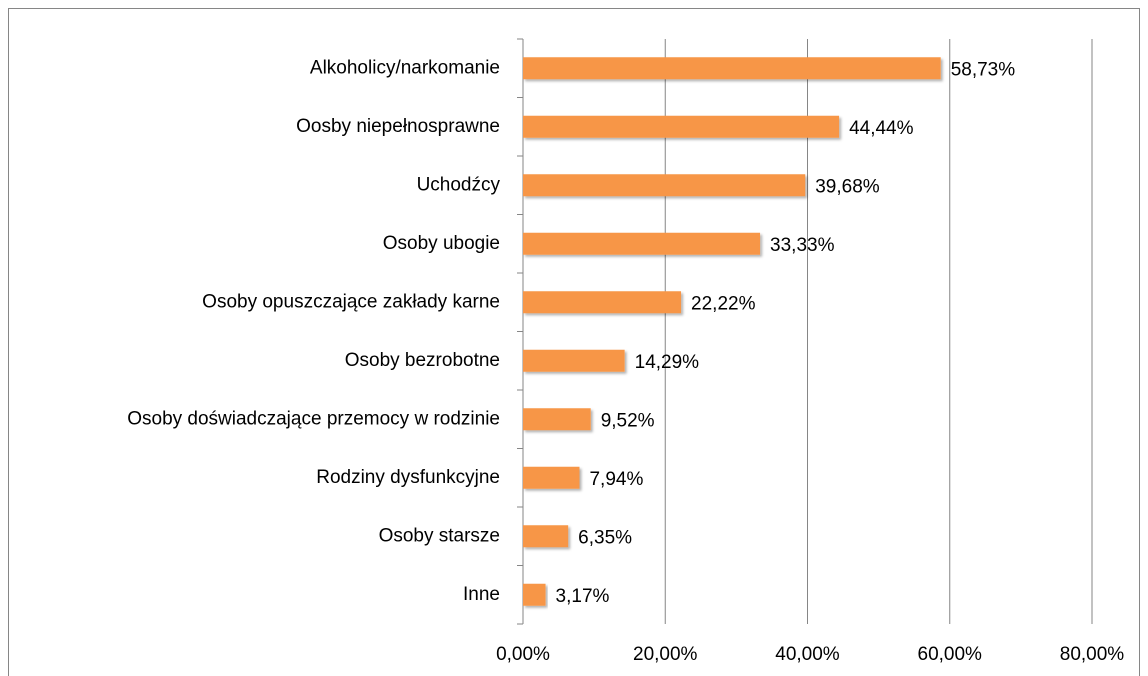  Describe the element at coordinates (583, 596) in the screenshot. I see `value-label: 3,17%` at that location.